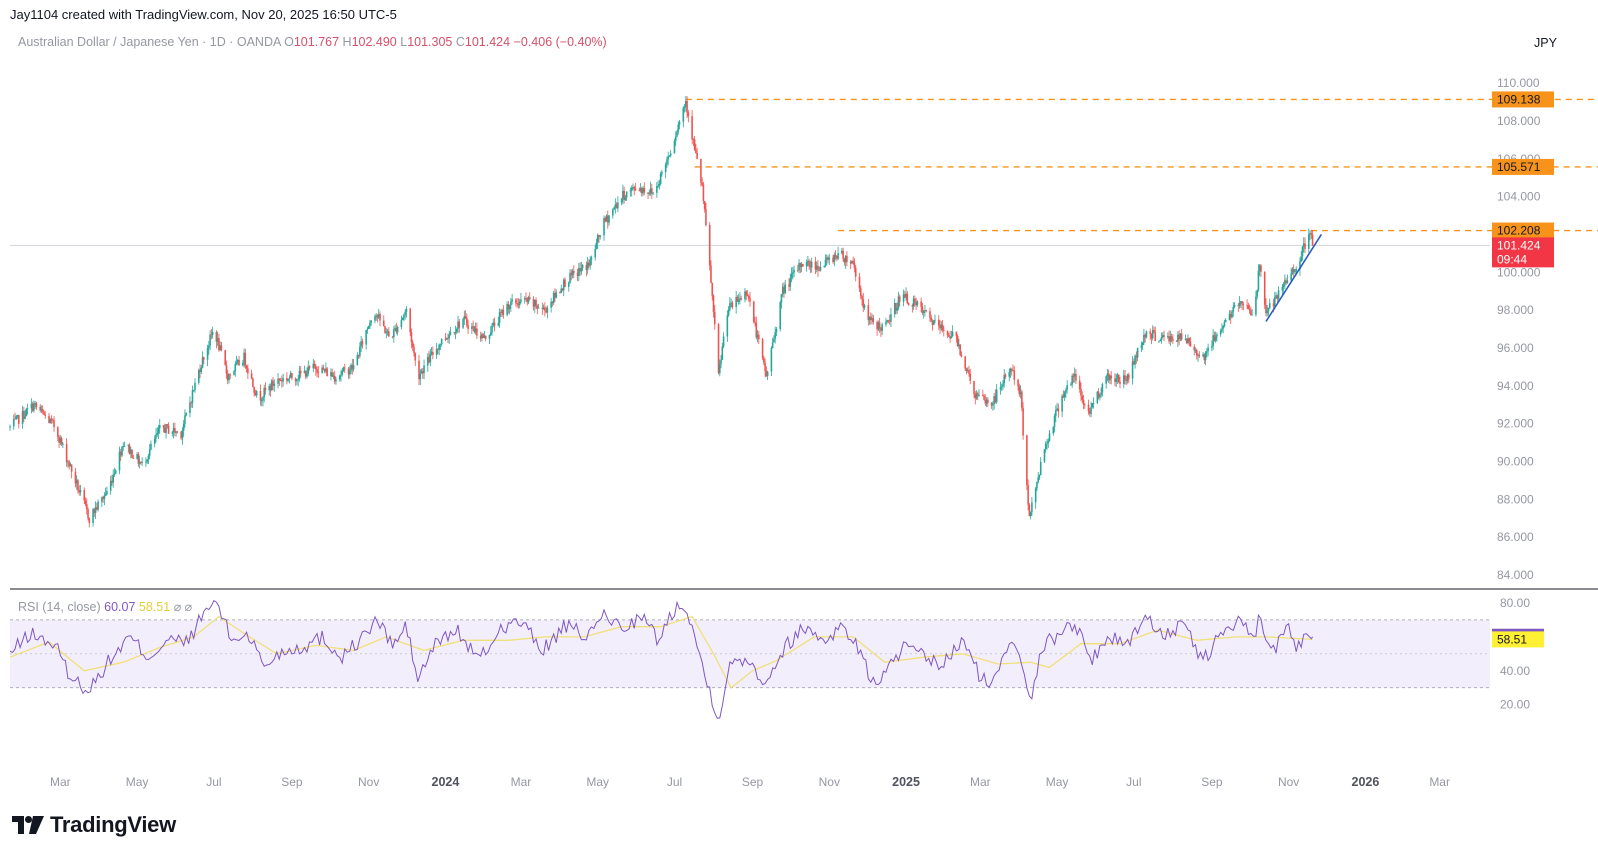 This screenshot has width=1598, height=854. What do you see at coordinates (1515, 424) in the screenshot?
I see `price-axis-tick: 92.000` at bounding box center [1515, 424].